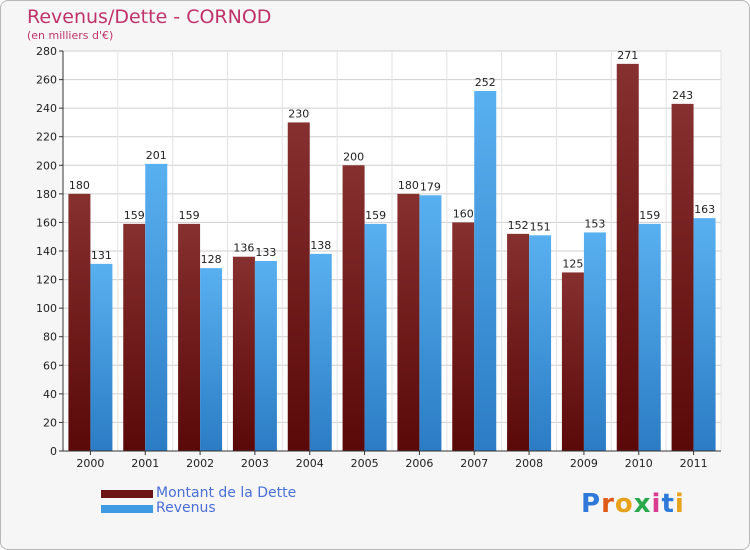 This screenshot has width=750, height=550. I want to click on logo-letter: P, so click(591, 504).